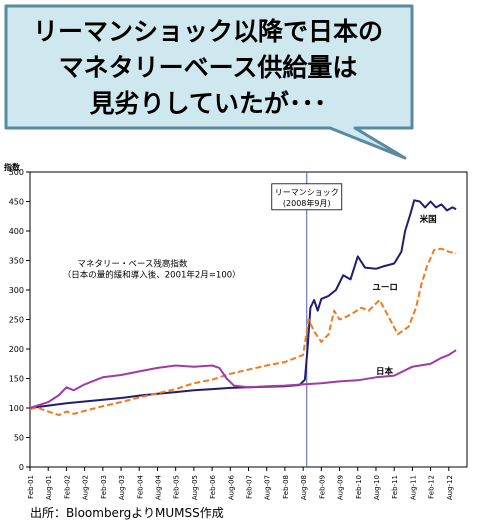  What do you see at coordinates (213, 486) in the screenshot?
I see `x-tick-label: Feb-06` at bounding box center [213, 486].